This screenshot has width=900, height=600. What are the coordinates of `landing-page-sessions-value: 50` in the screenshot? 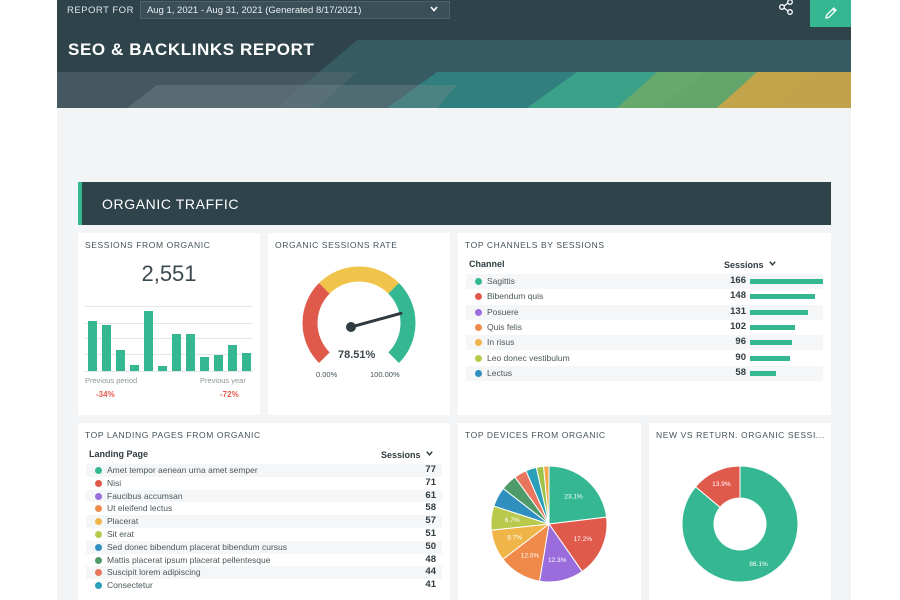 It's located at (430, 546).